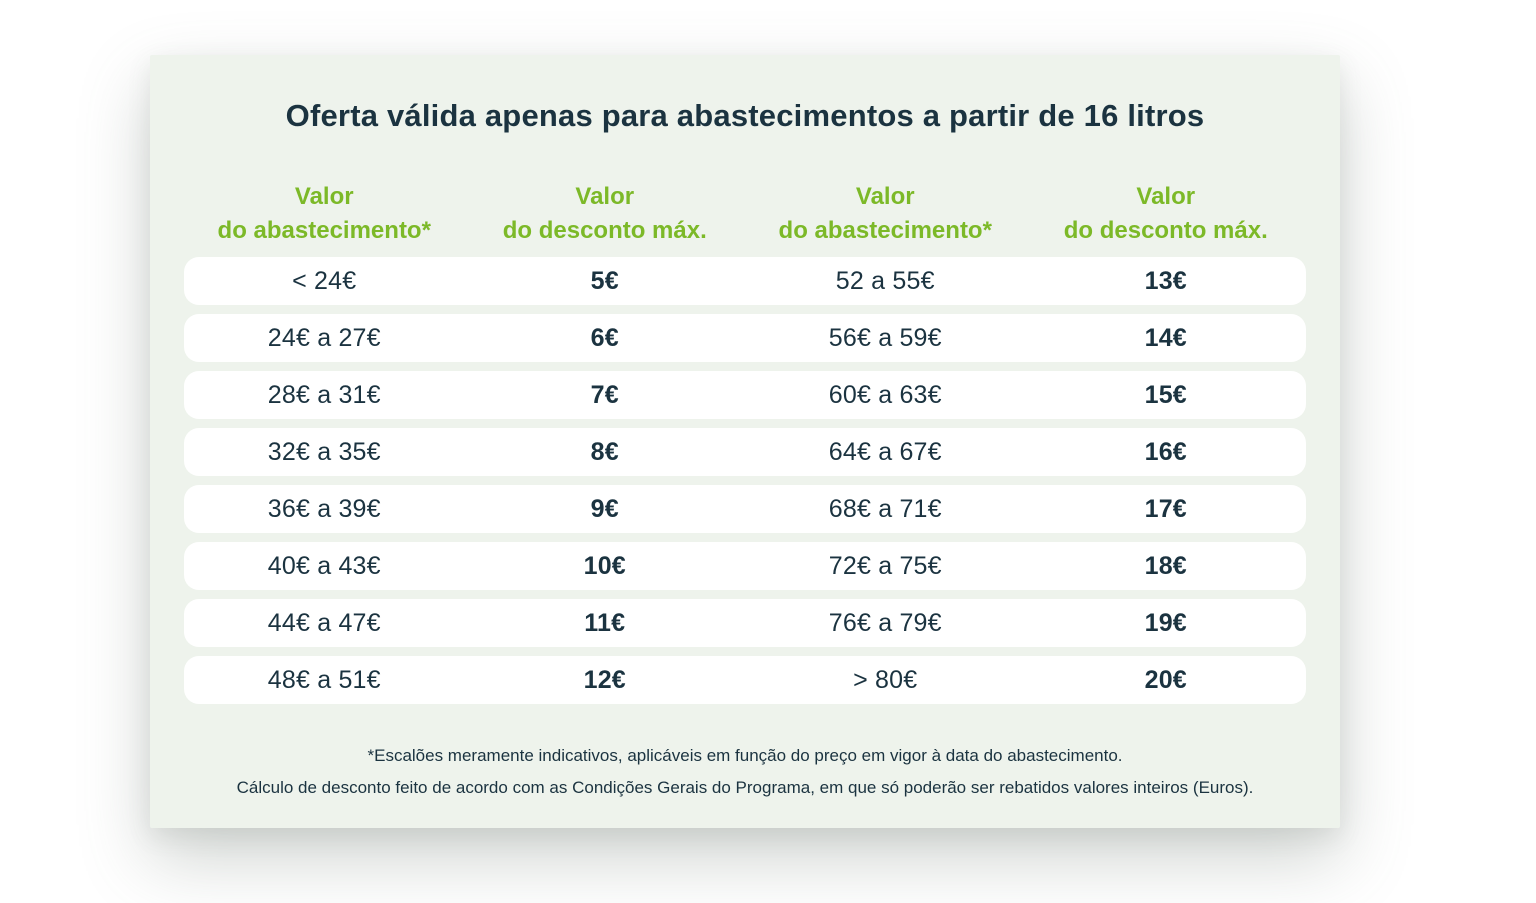 The image size is (1536, 903). I want to click on discount-cell: 8€, so click(604, 451).